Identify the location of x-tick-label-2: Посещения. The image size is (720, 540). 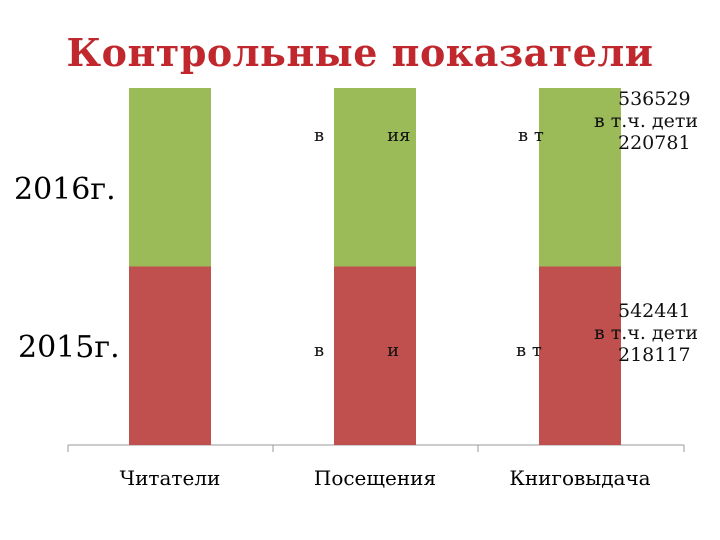
(375, 478).